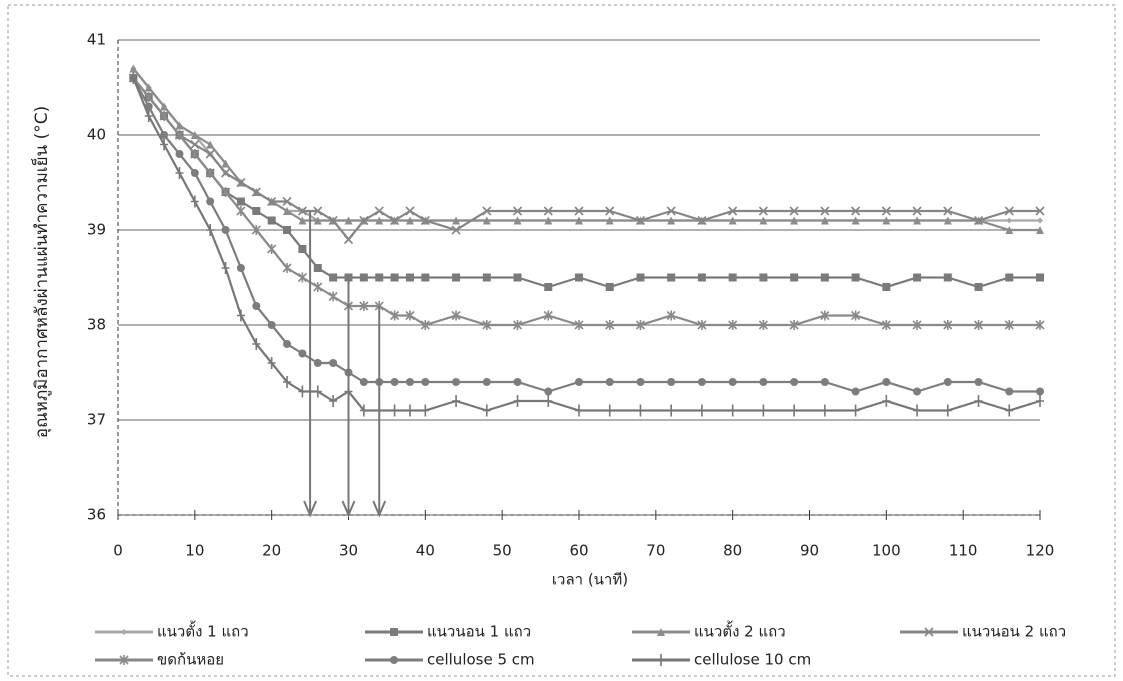 This screenshot has height=681, width=1123. Describe the element at coordinates (96, 40) in the screenshot. I see `y-tick-label: 41` at that location.